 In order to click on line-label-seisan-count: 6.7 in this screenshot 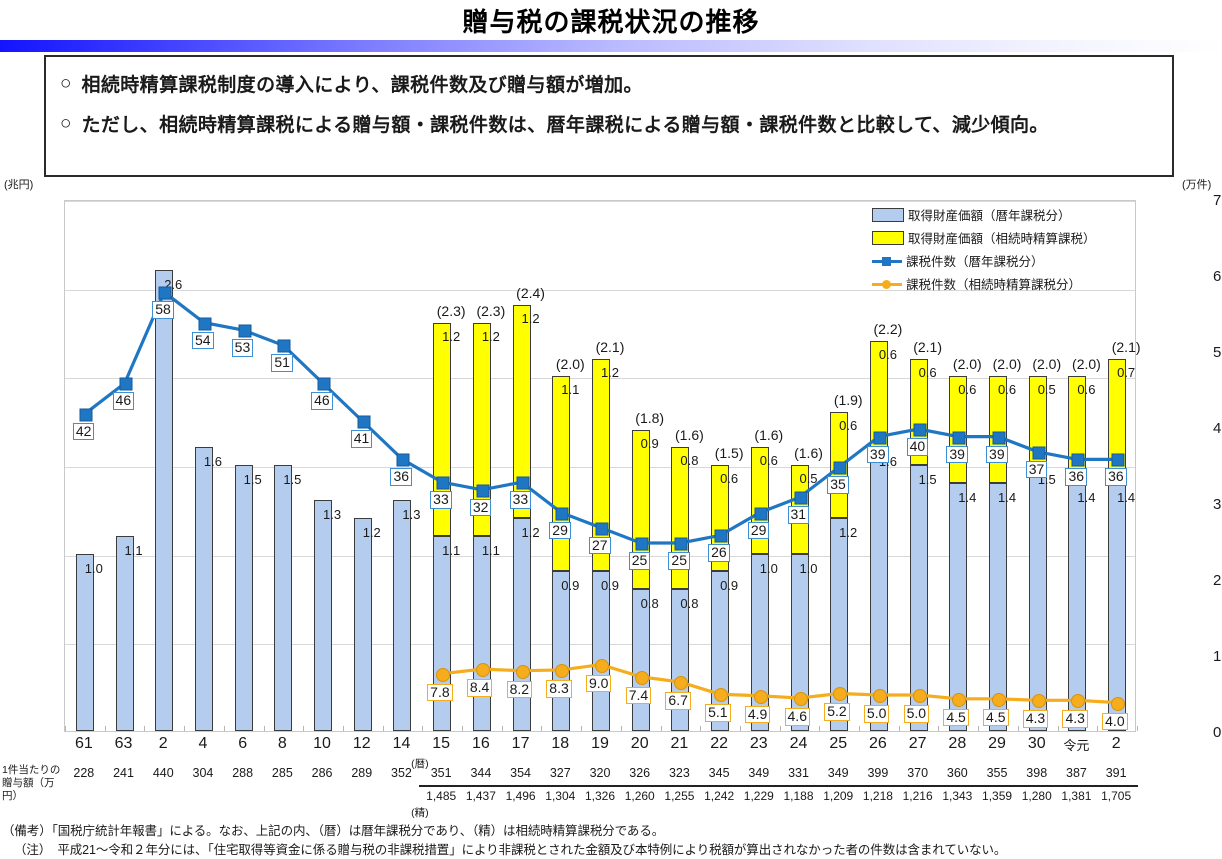, I will do `click(678, 701)`.